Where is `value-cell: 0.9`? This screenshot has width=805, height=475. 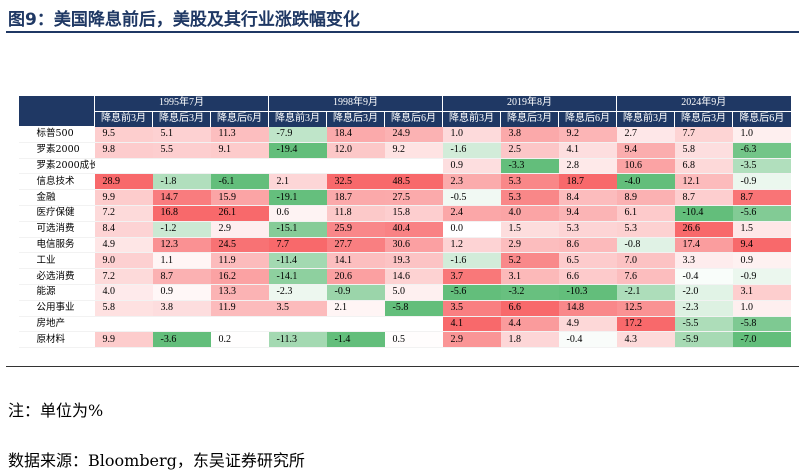
value-cell: 0.9 is located at coordinates (181, 292).